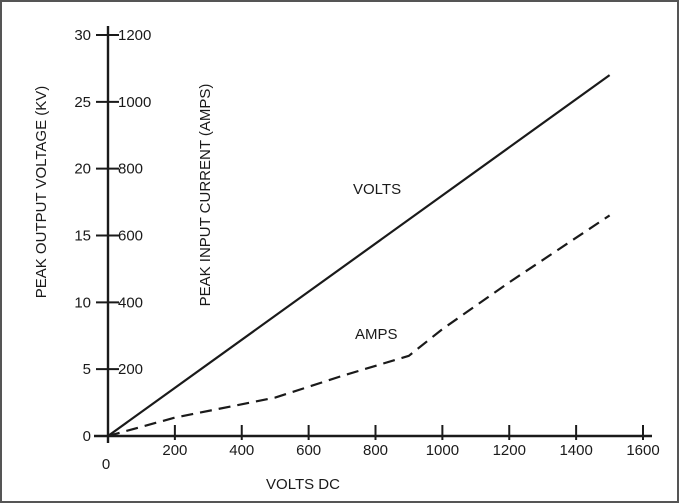  What do you see at coordinates (87, 436) in the screenshot?
I see `y-left-tick-label: 0` at bounding box center [87, 436].